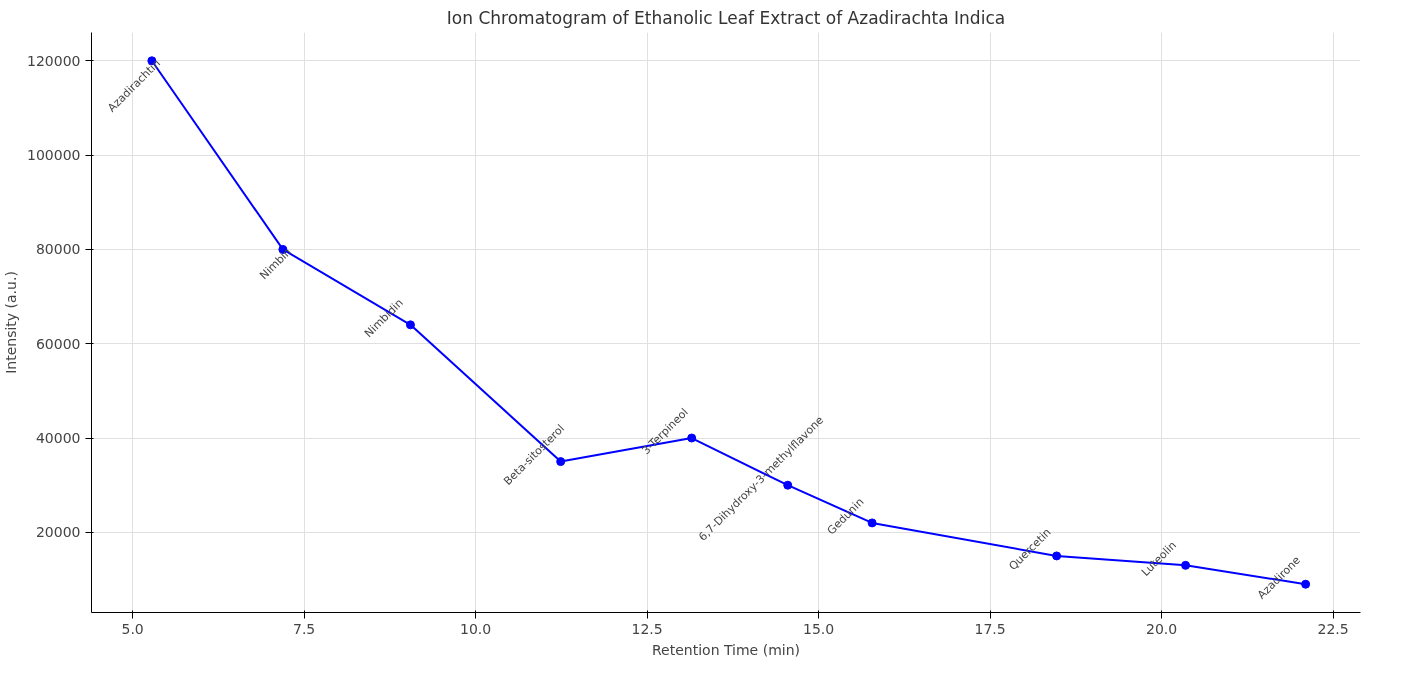 This screenshot has width=1427, height=692. Describe the element at coordinates (58, 343) in the screenshot. I see `y-tick-label: 60000` at that location.